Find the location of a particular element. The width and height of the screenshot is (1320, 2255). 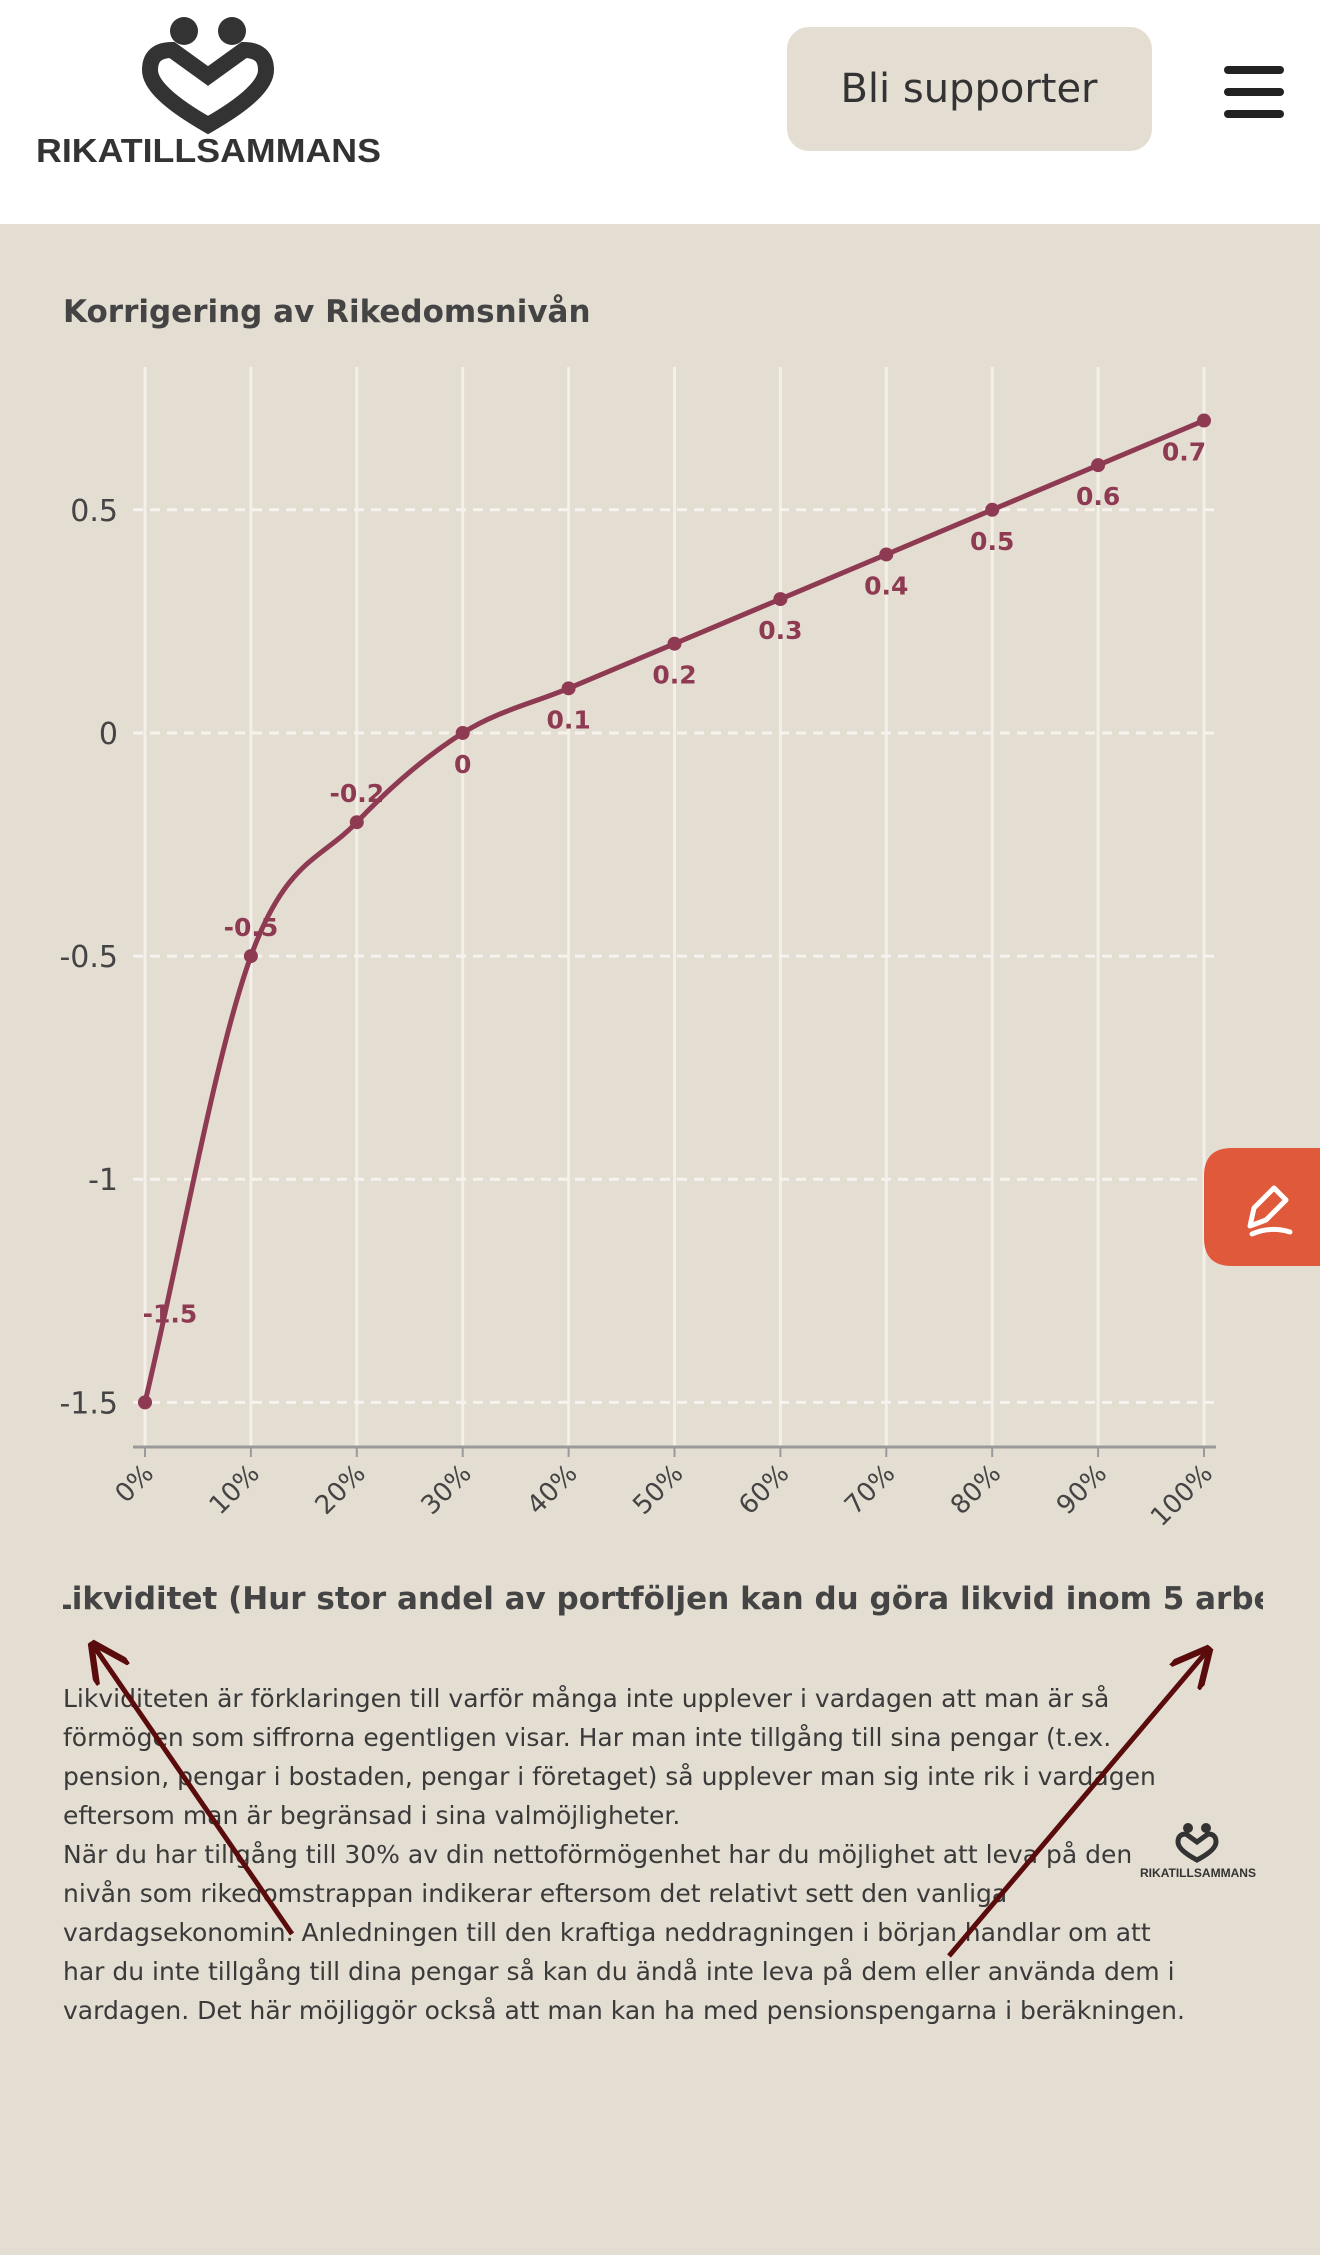

data-label: 0.7 is located at coordinates (1184, 452).